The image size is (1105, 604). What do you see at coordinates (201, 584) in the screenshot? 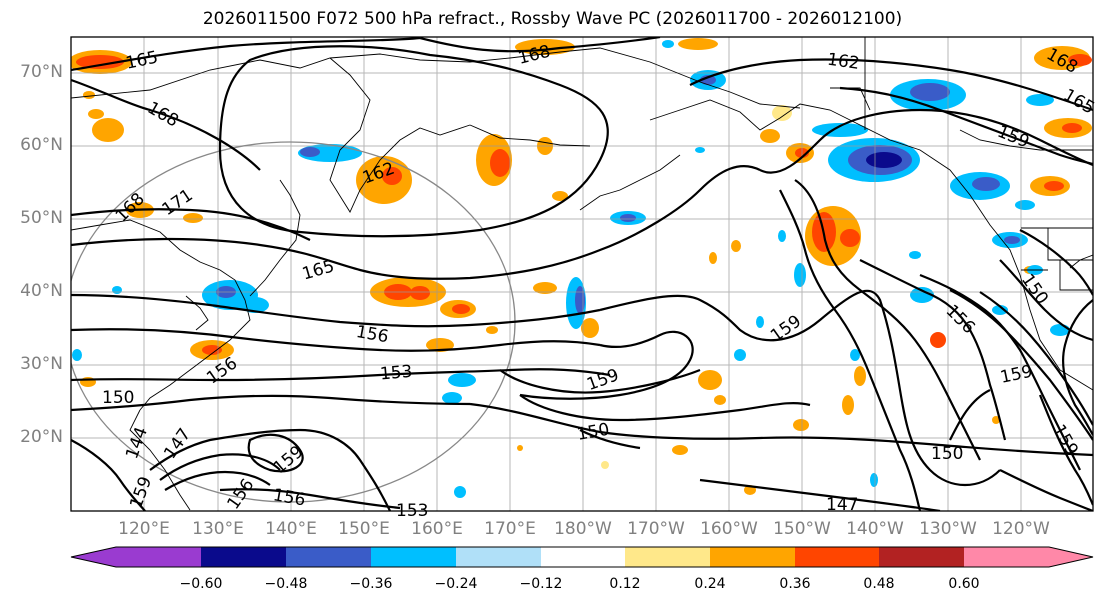
I see `colorbar-tick-label: −0.60` at bounding box center [201, 584].